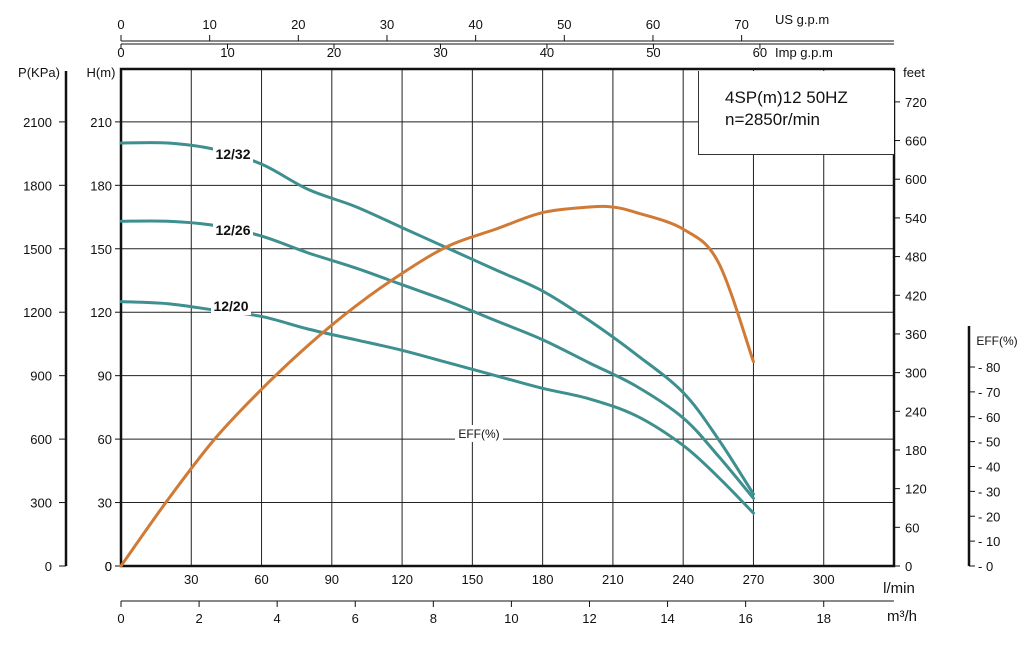 This screenshot has width=1024, height=663. Describe the element at coordinates (823, 618) in the screenshot. I see `m3h-tick-label: 18` at that location.